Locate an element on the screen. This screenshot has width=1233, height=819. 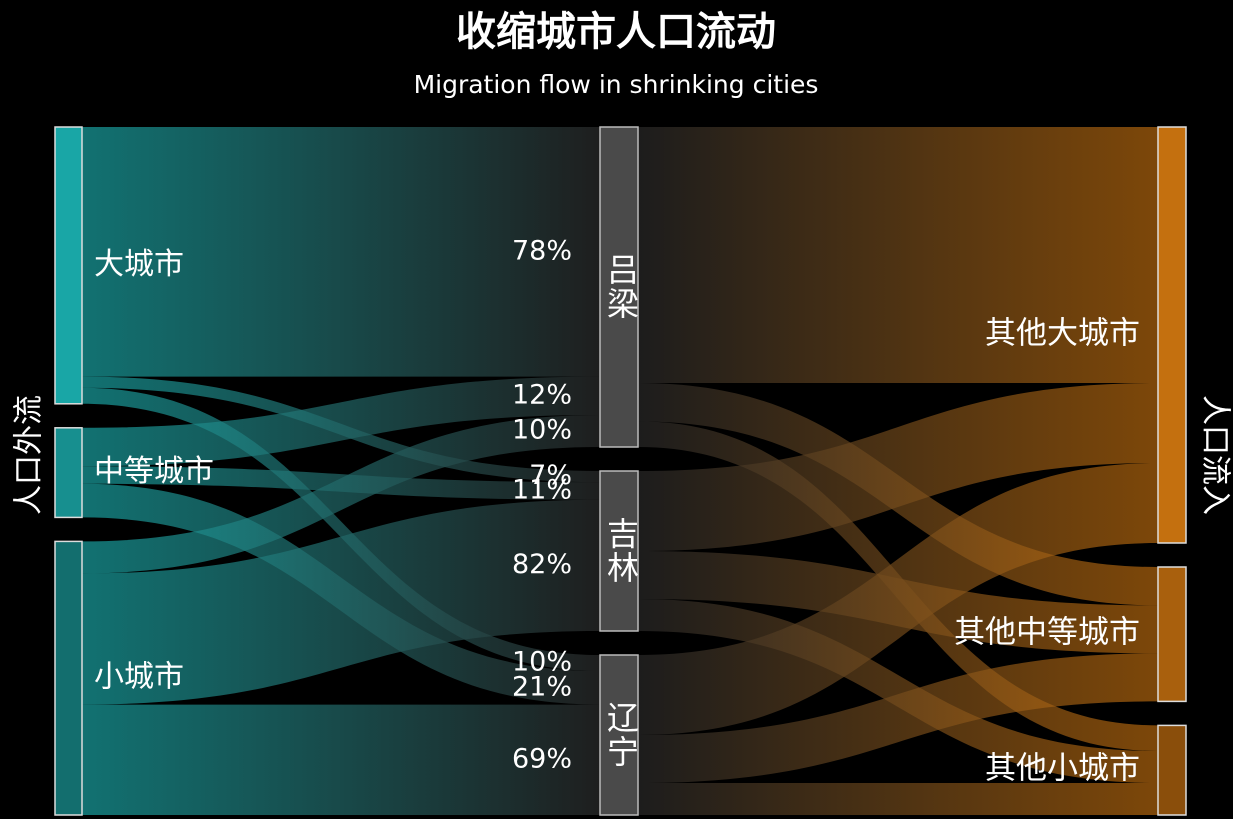
inflow-label: 78% is located at coordinates (542, 250).